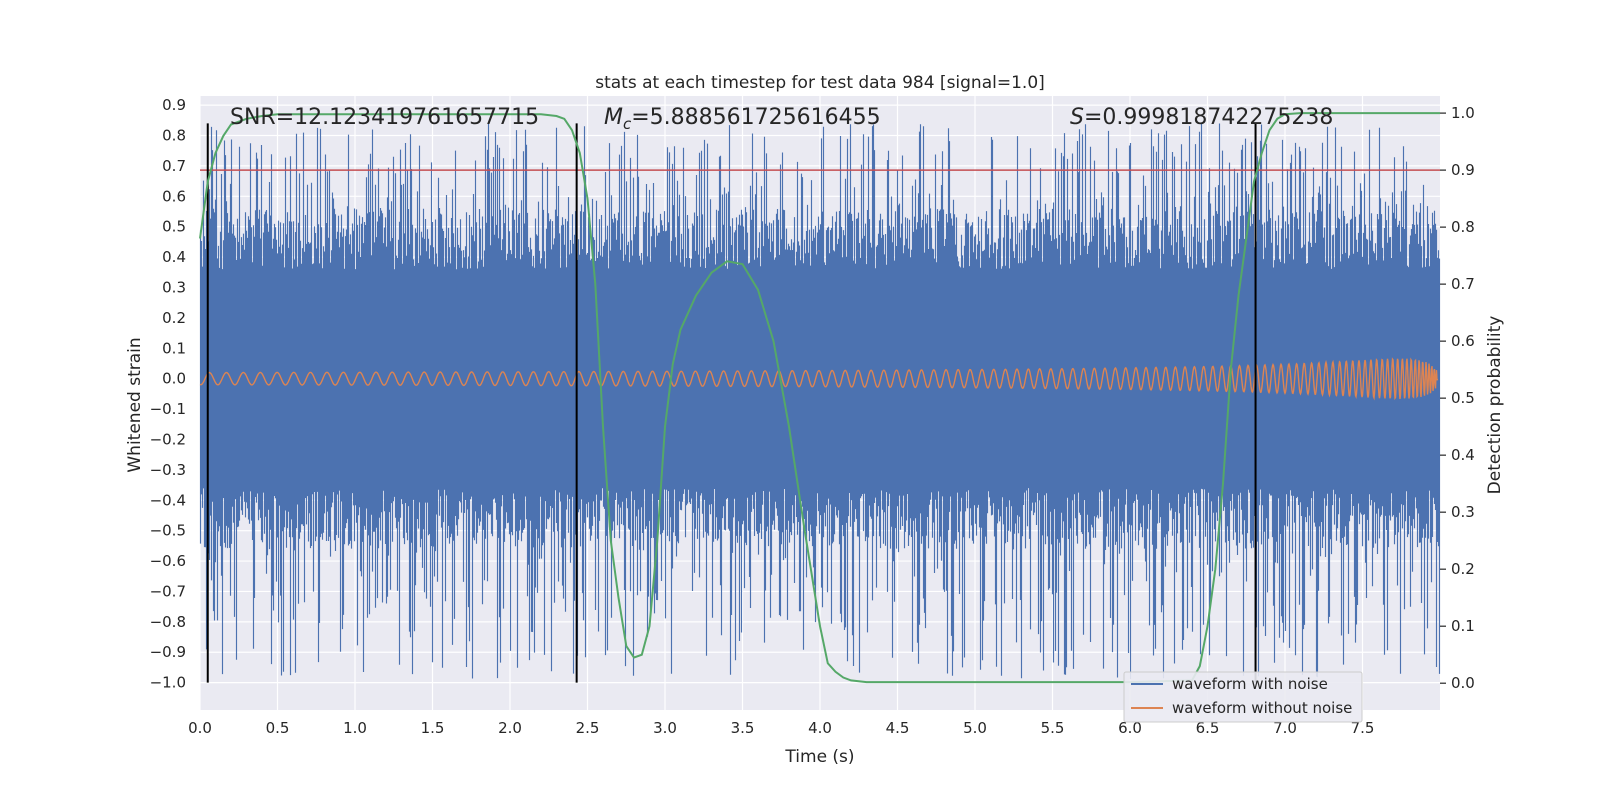  Describe the element at coordinates (384, 117) in the screenshot. I see `snr-annotation: SNR=12.123419761657715` at that location.